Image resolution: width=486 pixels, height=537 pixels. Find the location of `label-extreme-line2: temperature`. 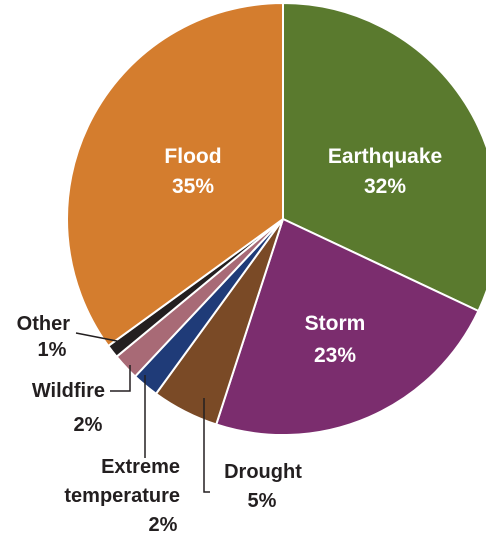

label-extreme-line2: temperature is located at coordinates (122, 496).